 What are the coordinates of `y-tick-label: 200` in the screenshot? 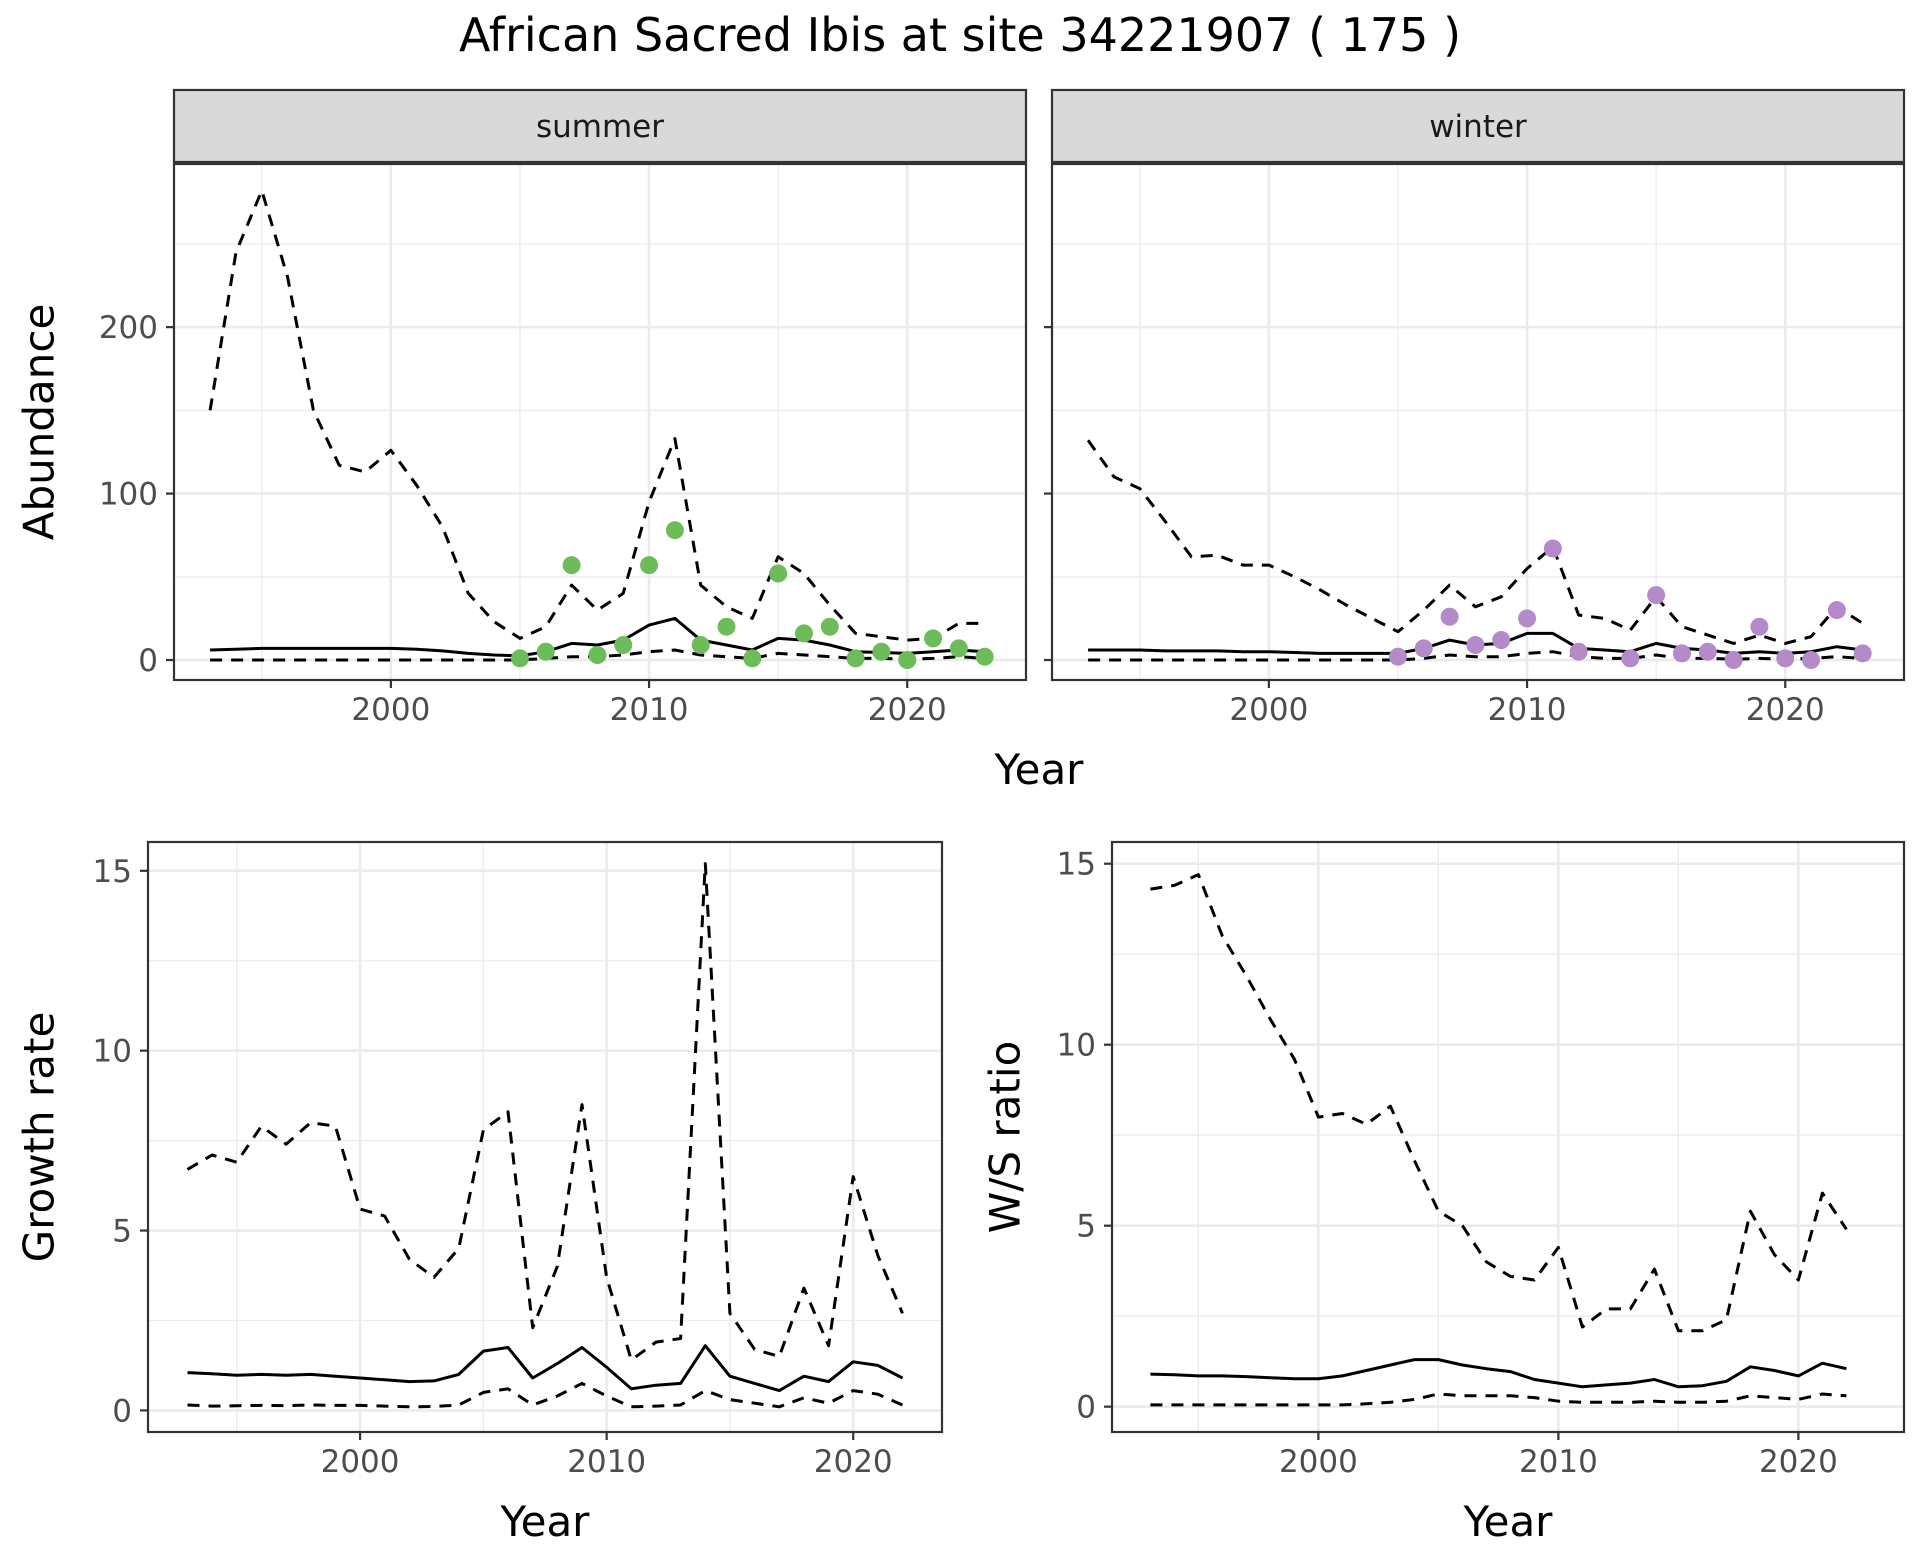 It's located at (128, 328).